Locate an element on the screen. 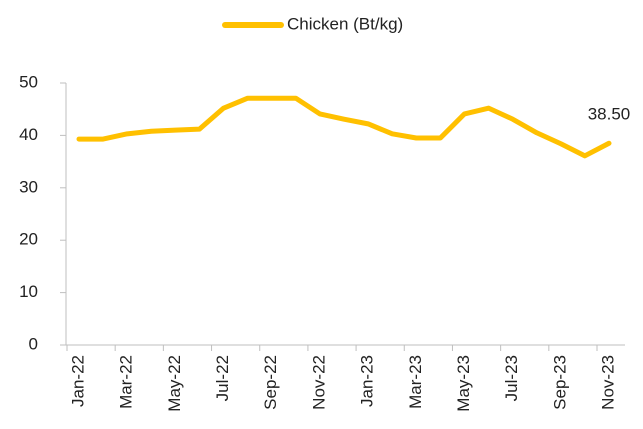  y-tick-label: 30 is located at coordinates (28, 186).